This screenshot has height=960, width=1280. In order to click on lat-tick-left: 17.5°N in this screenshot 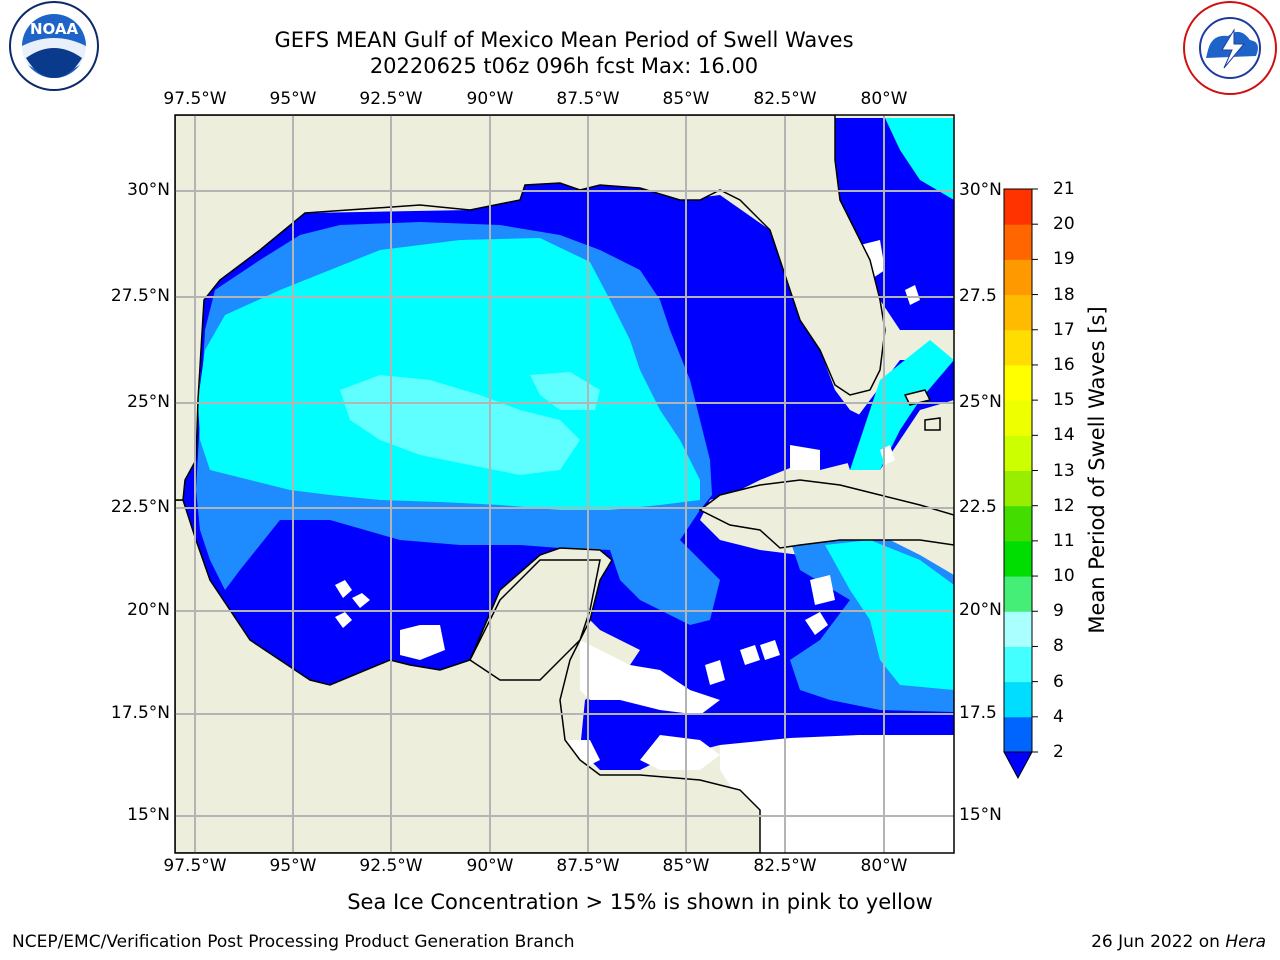, I will do `click(140, 713)`.